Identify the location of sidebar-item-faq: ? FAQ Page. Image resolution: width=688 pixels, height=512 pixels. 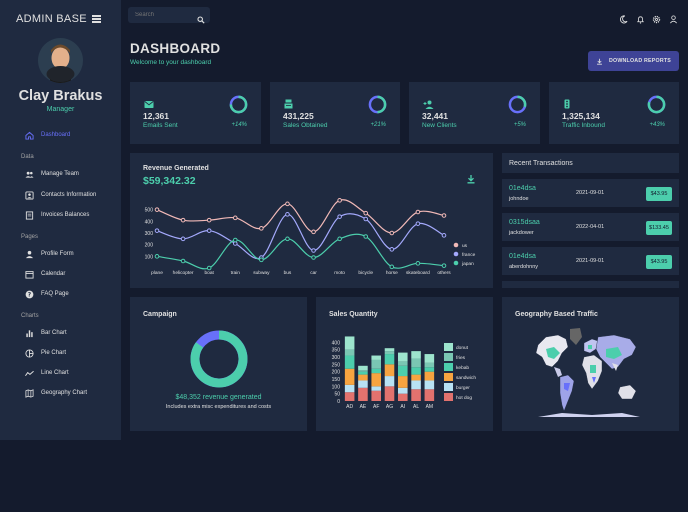
(47, 294).